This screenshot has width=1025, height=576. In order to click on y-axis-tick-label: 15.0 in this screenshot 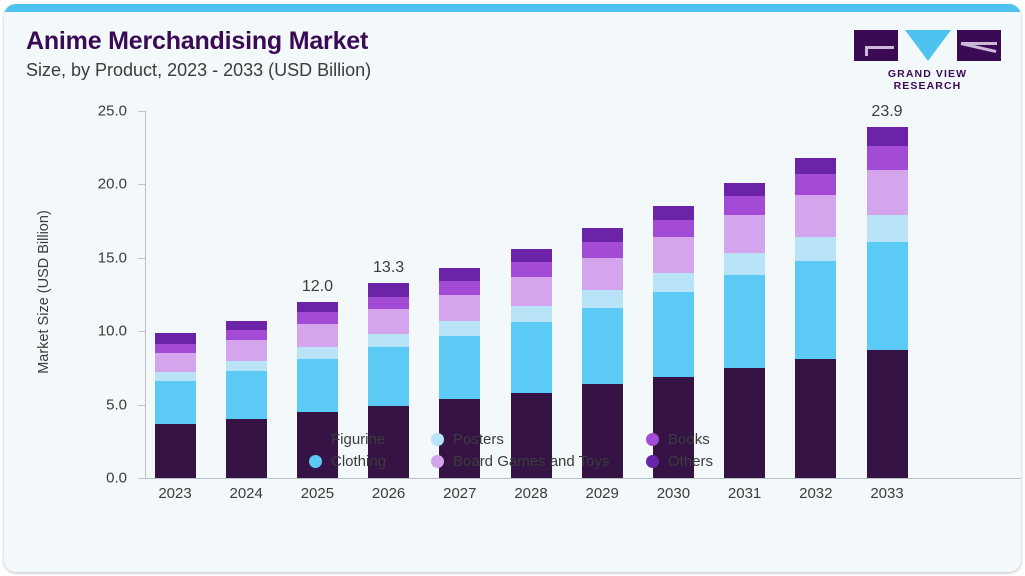, I will do `click(112, 258)`.